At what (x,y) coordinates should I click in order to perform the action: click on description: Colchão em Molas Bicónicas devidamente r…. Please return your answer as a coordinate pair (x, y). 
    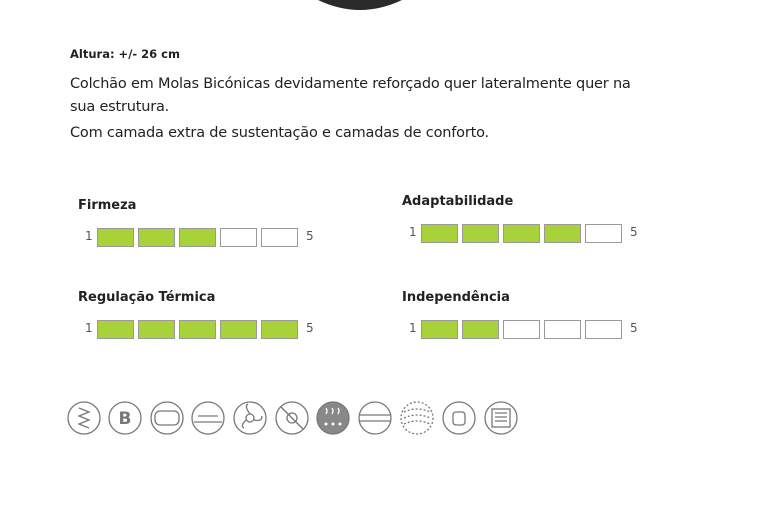
    Looking at the image, I should click on (350, 95).